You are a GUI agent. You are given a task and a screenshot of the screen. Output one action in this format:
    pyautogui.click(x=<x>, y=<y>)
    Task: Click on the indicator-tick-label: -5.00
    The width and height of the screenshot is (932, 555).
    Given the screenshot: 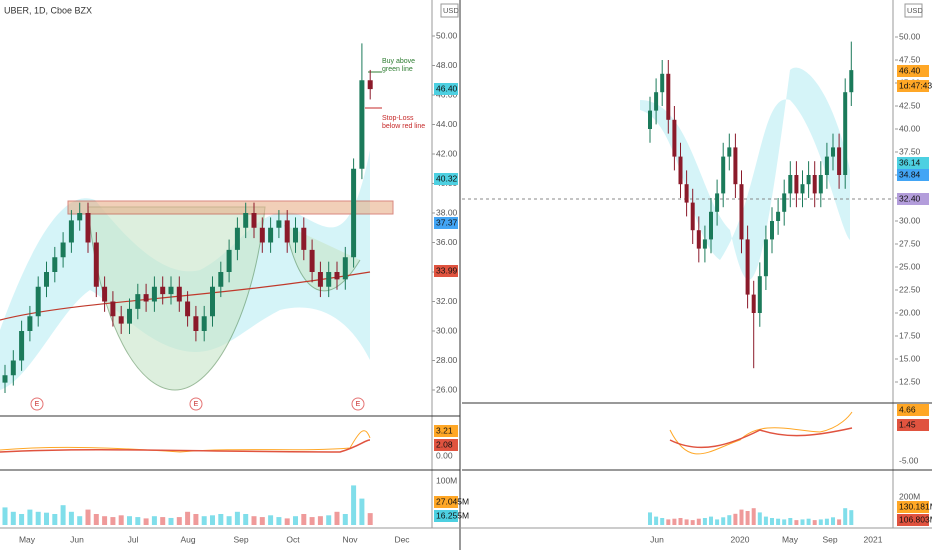 What is the action you would take?
    pyautogui.click(x=909, y=460)
    